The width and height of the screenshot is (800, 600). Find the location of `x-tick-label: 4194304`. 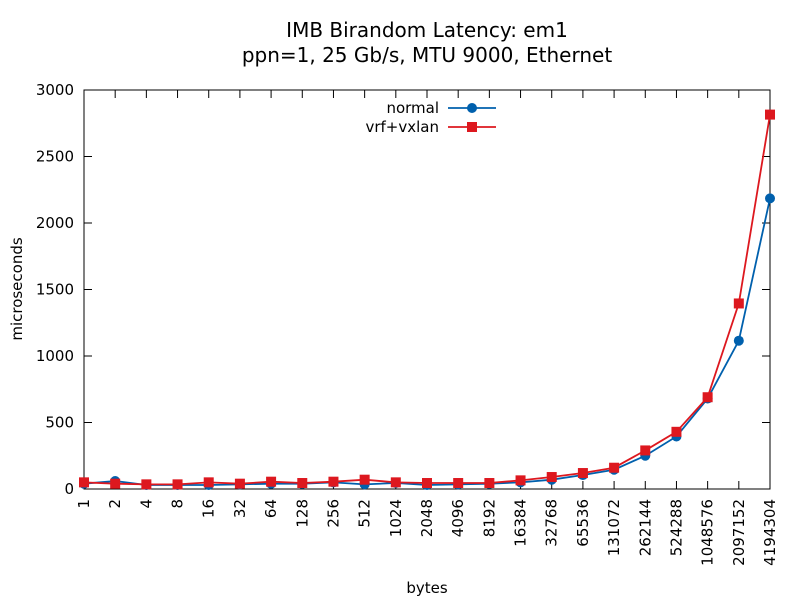

x-tick-label: 4194304 is located at coordinates (770, 532).